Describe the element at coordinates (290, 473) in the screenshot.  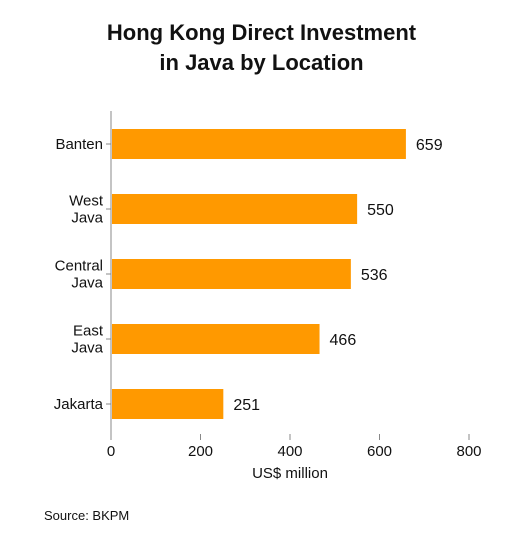
I see `x-axis-label: US$ million` at that location.